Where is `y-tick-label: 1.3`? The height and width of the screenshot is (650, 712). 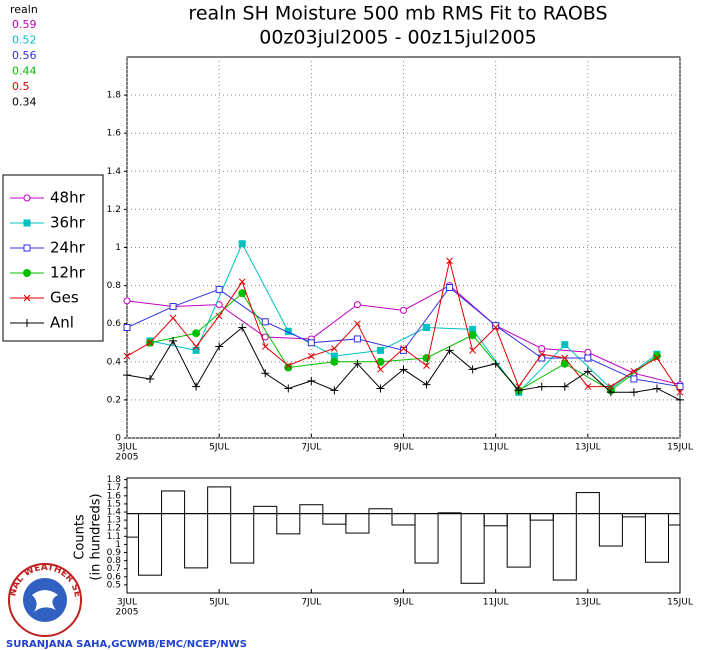
y-tick-label: 1.3 is located at coordinates (114, 521).